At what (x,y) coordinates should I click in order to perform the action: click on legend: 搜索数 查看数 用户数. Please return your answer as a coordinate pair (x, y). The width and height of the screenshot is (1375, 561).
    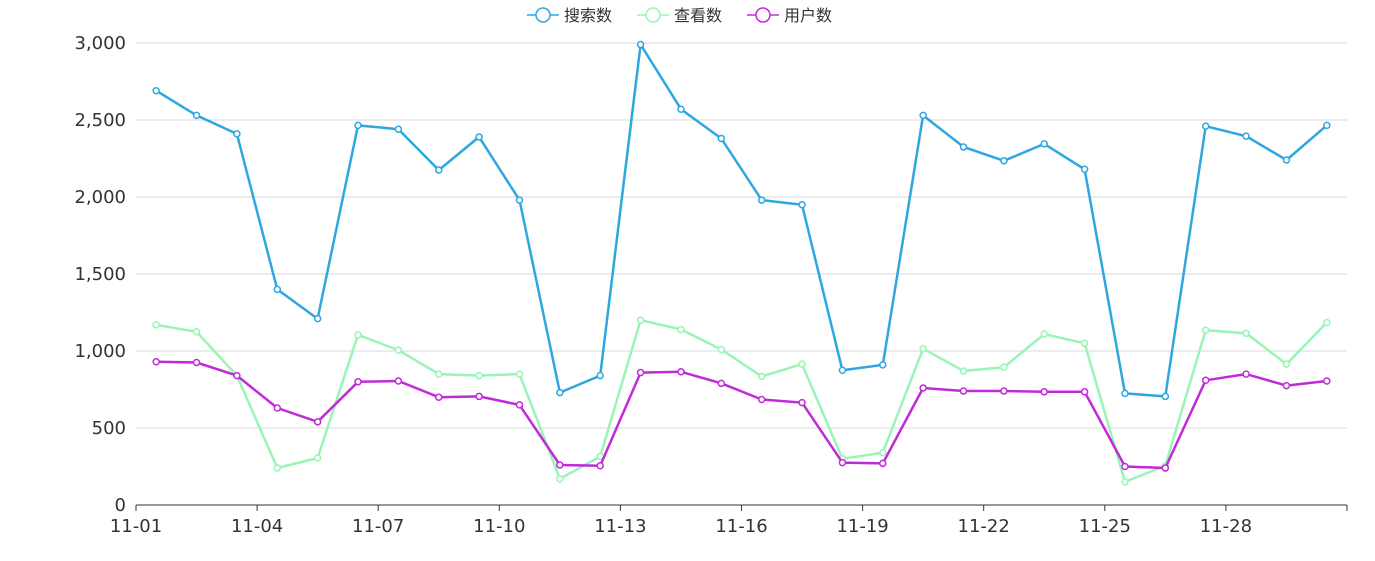
    Looking at the image, I should click on (679, 15).